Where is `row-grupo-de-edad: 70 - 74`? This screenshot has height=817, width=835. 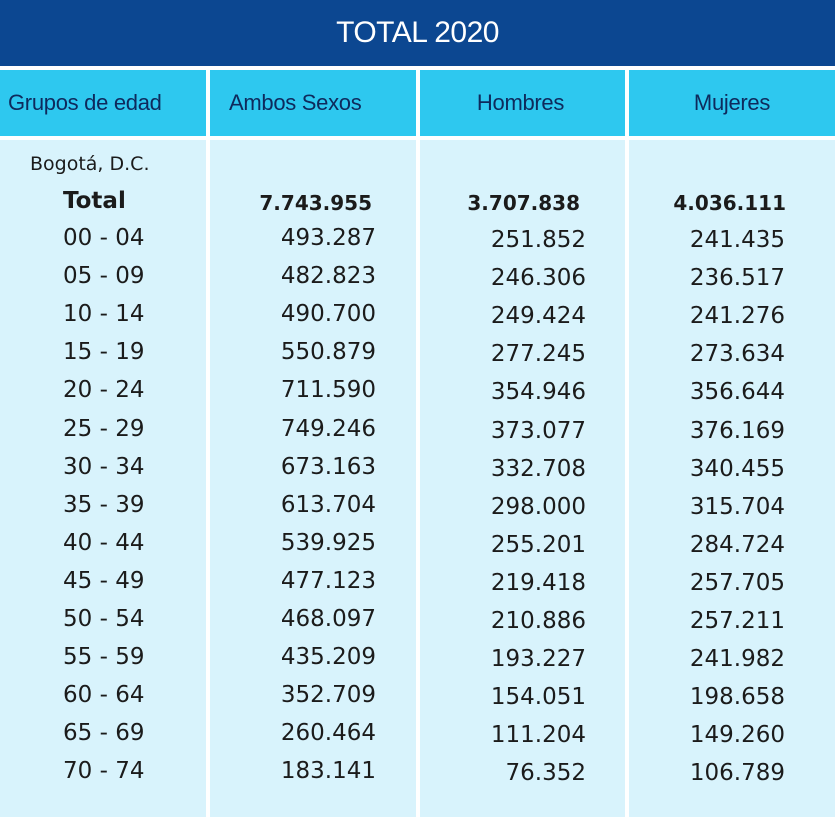
row-grupo-de-edad: 70 - 74 is located at coordinates (104, 771).